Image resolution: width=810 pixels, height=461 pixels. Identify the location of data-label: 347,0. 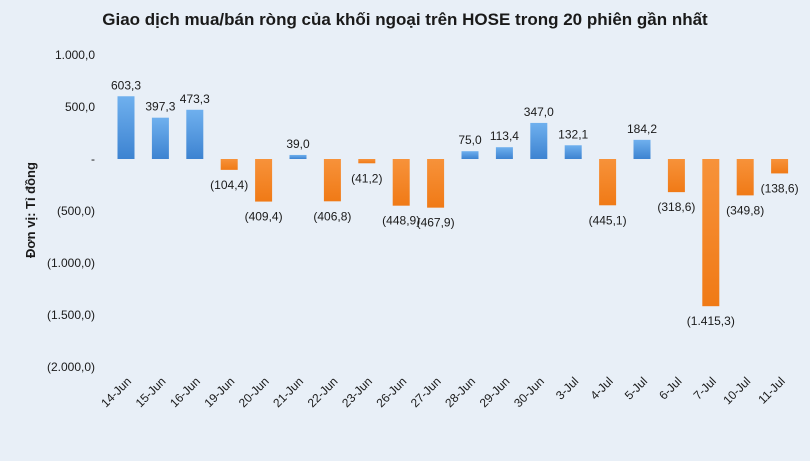
(539, 112).